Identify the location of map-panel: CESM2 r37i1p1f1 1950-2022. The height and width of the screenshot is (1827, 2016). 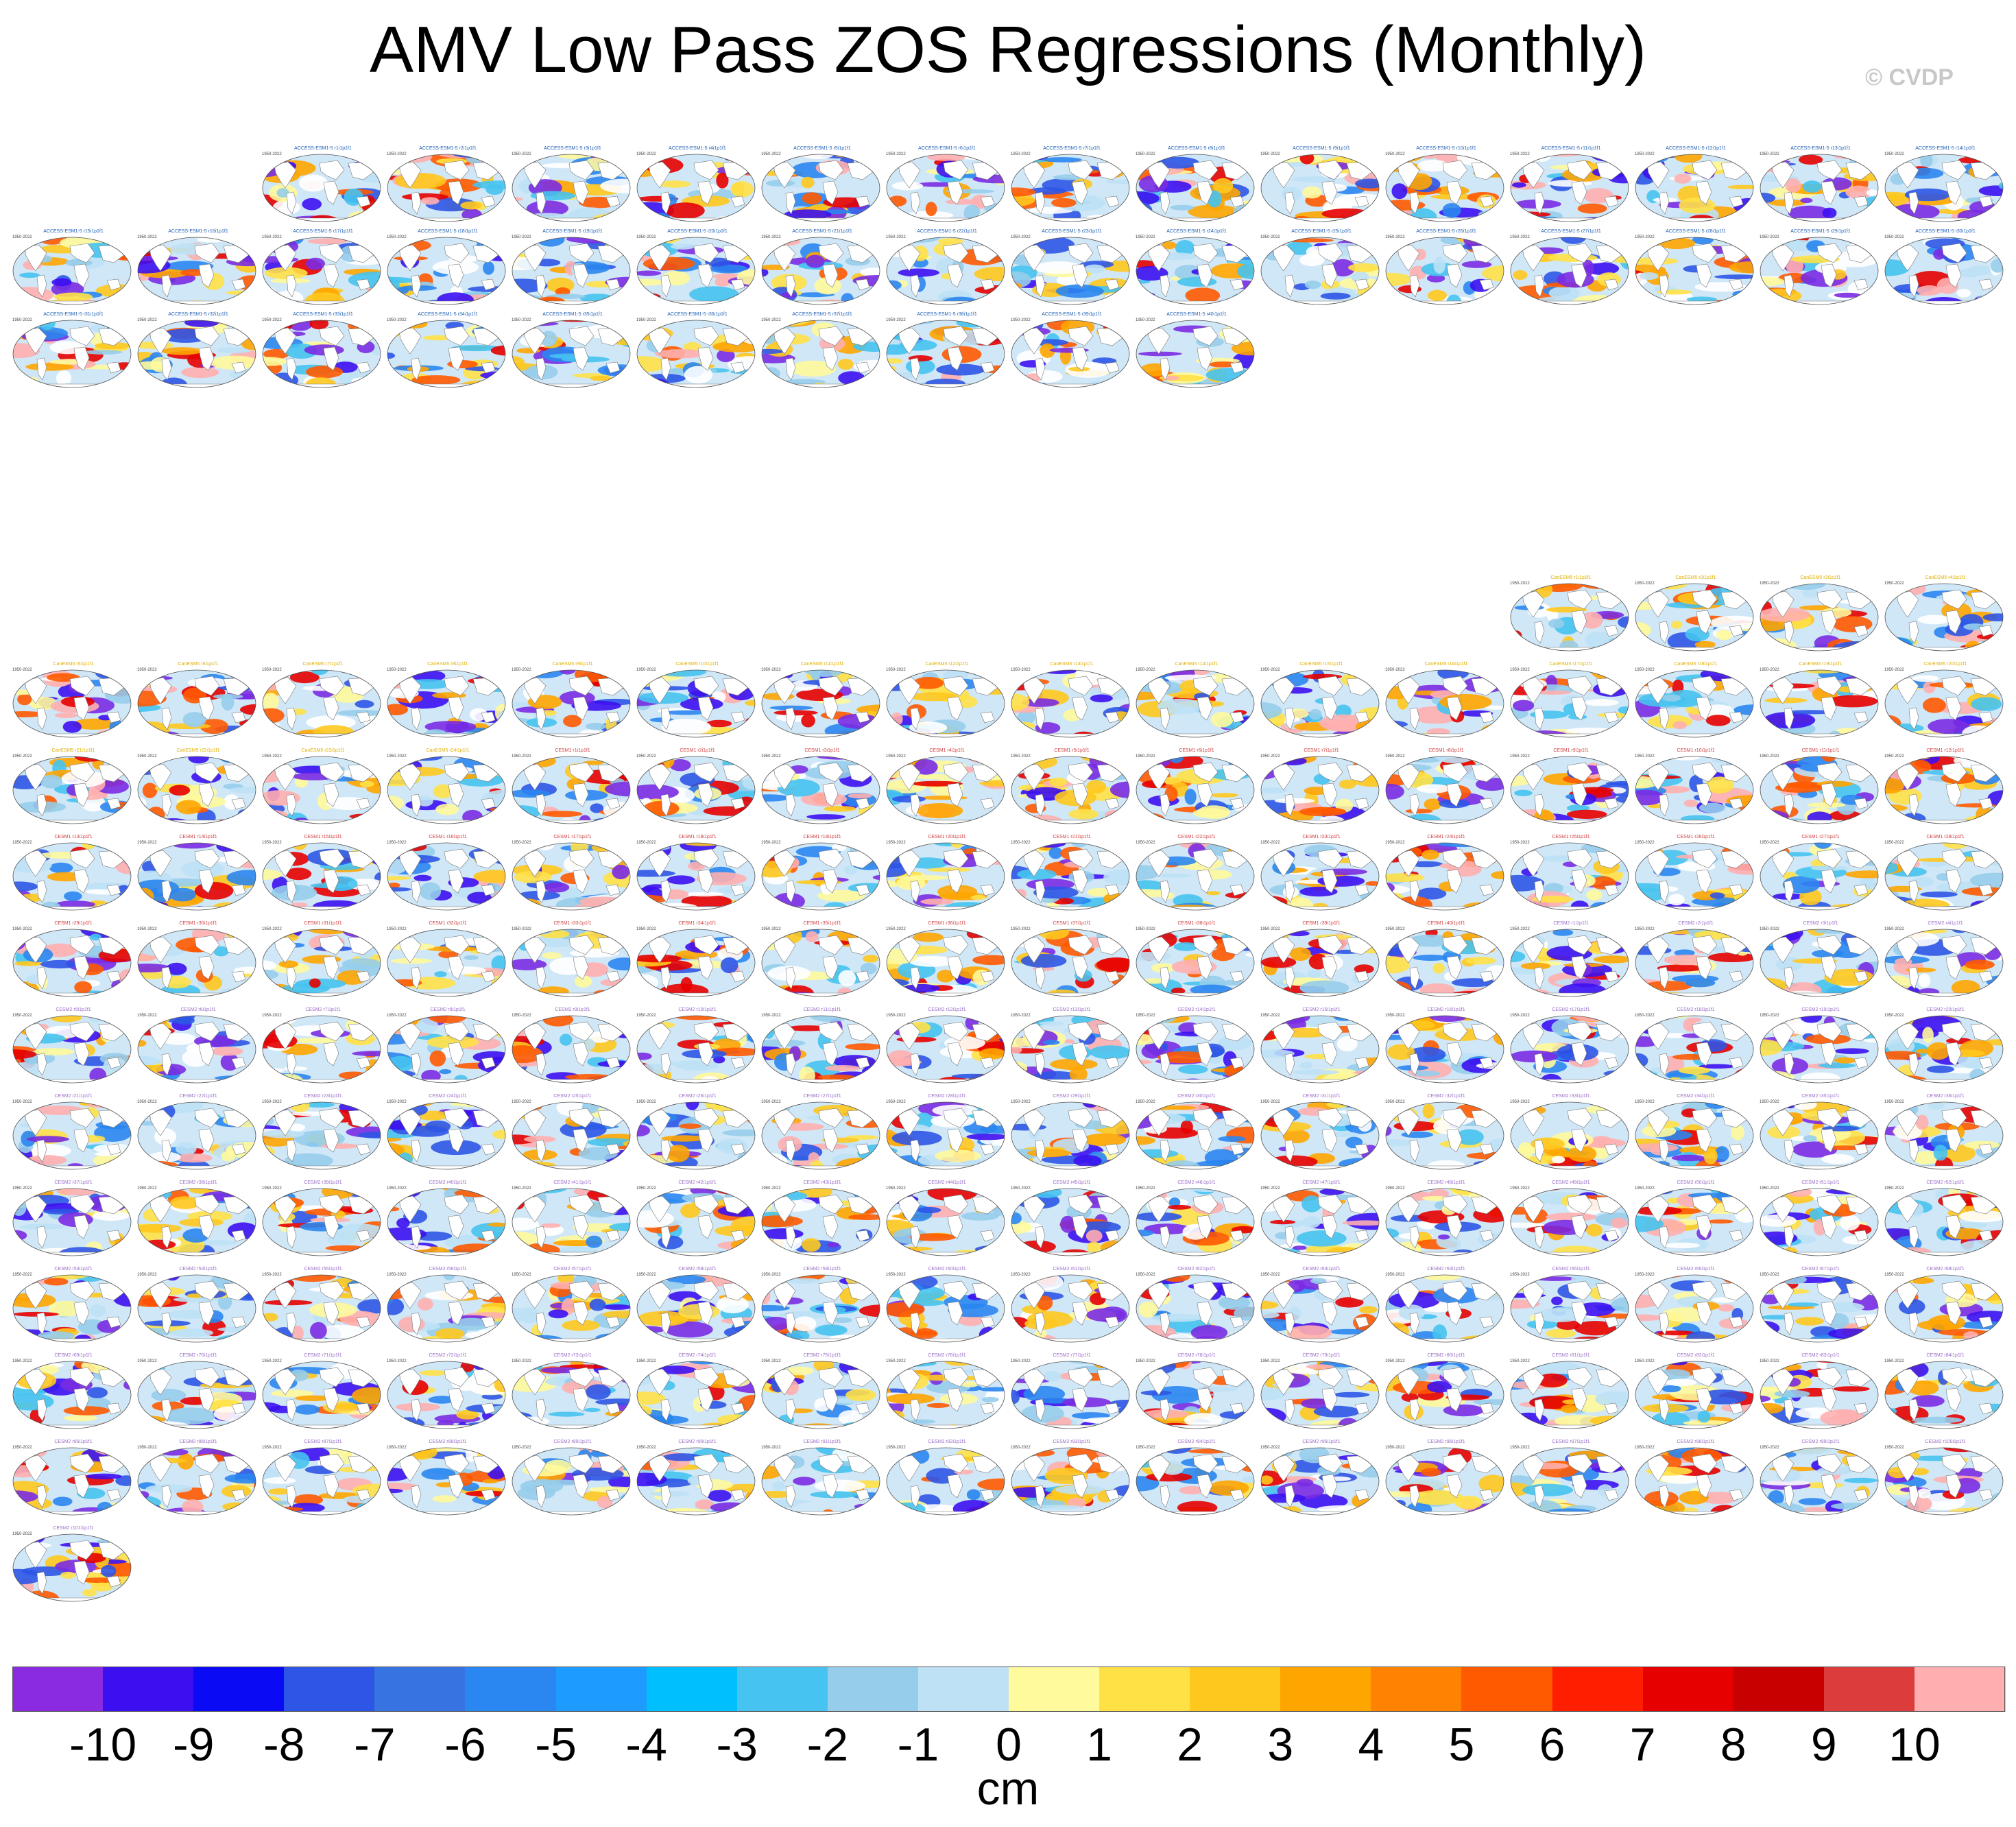
(73, 1221).